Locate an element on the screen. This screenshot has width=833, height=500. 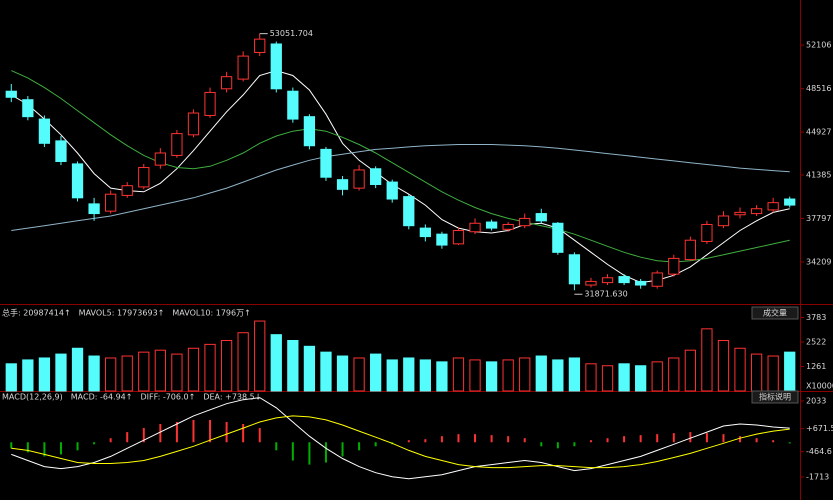
min-annotation: 31871.630 is located at coordinates (605, 294).